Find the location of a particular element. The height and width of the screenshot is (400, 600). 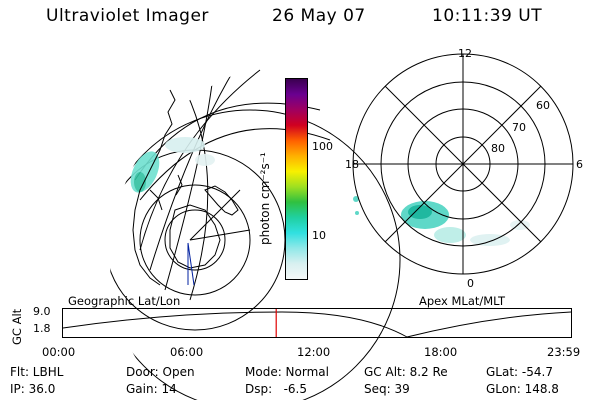

colorbar-tick-10: 10 is located at coordinates (319, 235).